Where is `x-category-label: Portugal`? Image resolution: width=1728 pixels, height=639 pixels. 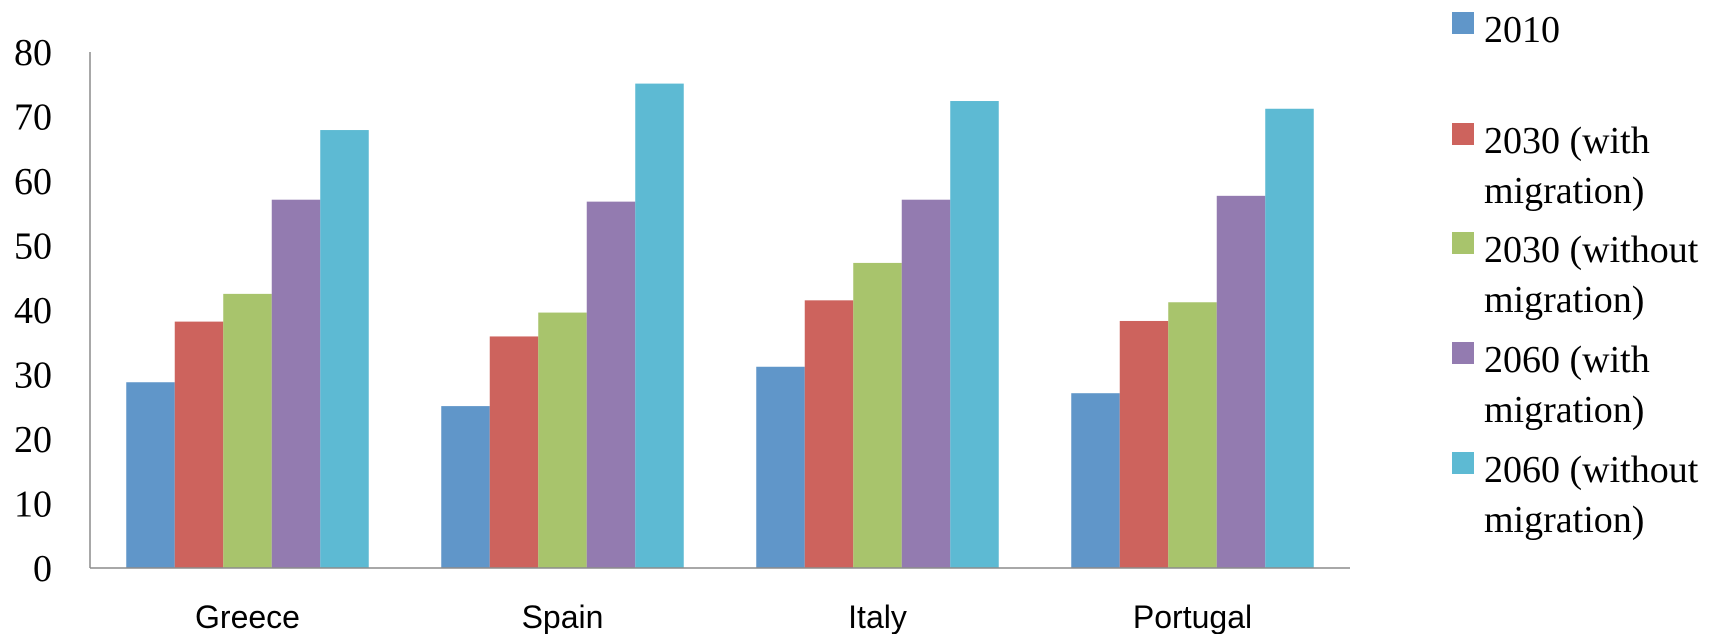 x-category-label: Portugal is located at coordinates (1192, 616).